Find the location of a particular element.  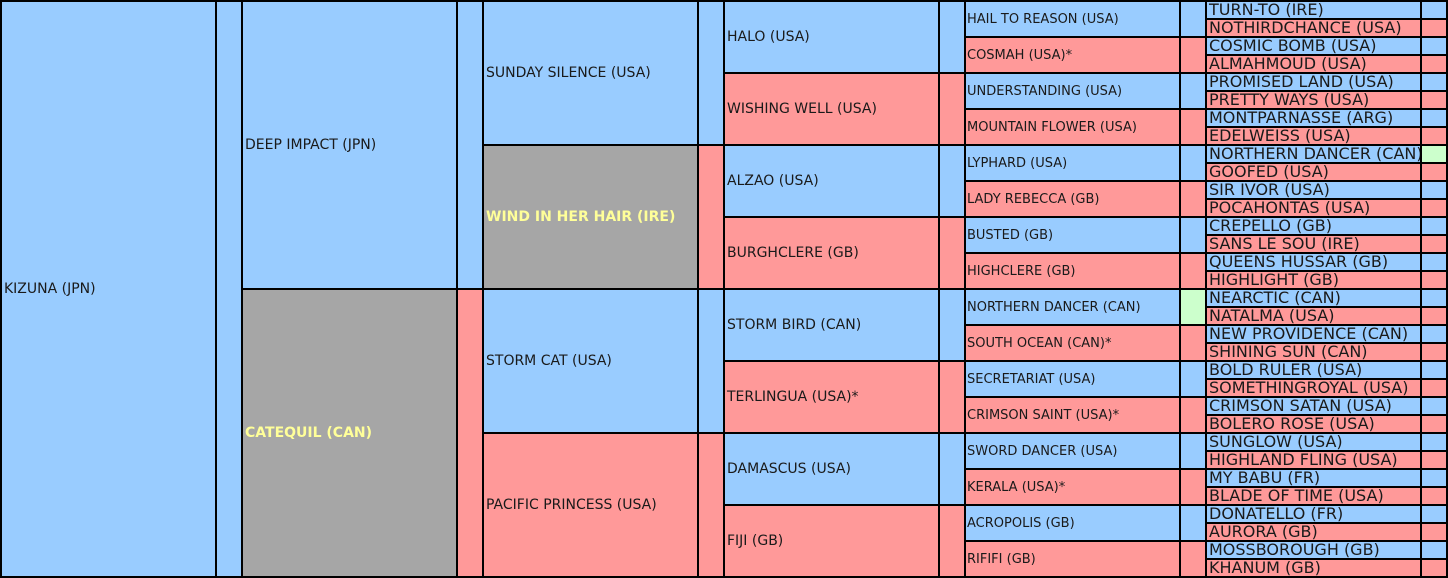

horse-name: NEARCTIC (CAN) is located at coordinates (1275, 298).